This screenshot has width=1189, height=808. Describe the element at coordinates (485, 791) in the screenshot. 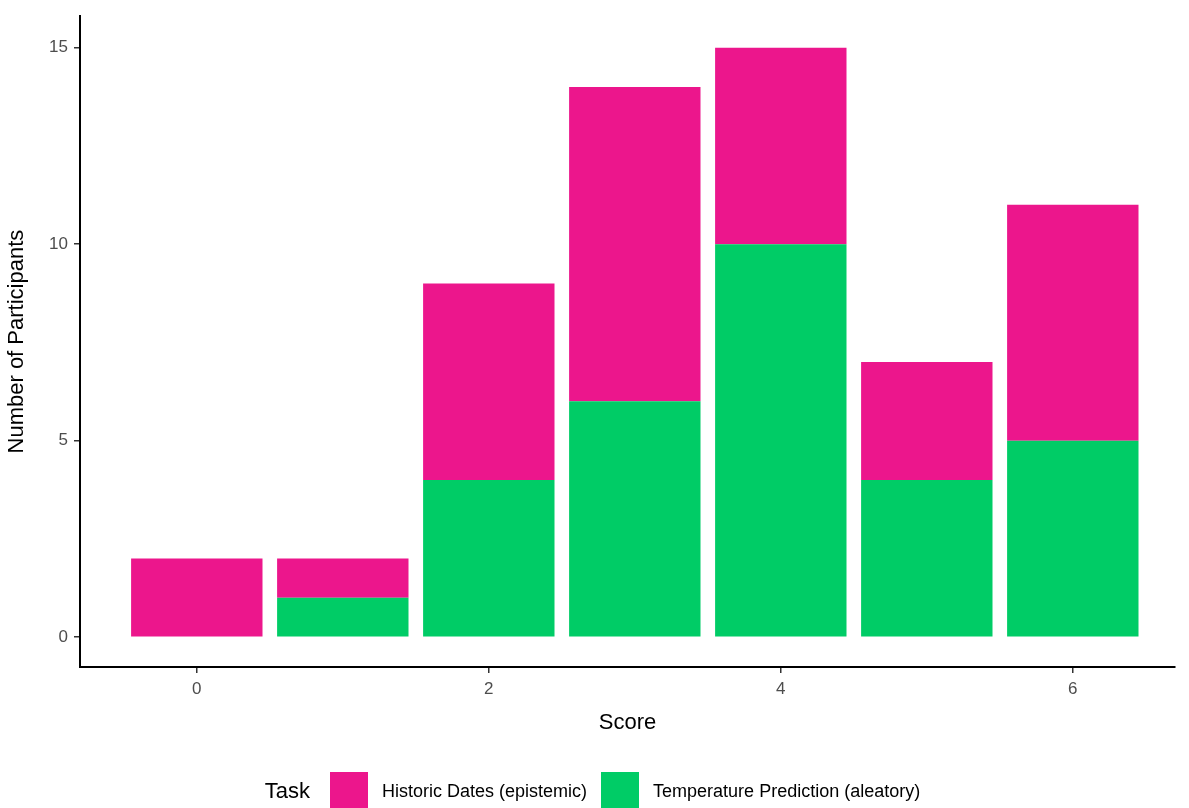

I see `legend-label: Historic Dates (epistemic)` at that location.